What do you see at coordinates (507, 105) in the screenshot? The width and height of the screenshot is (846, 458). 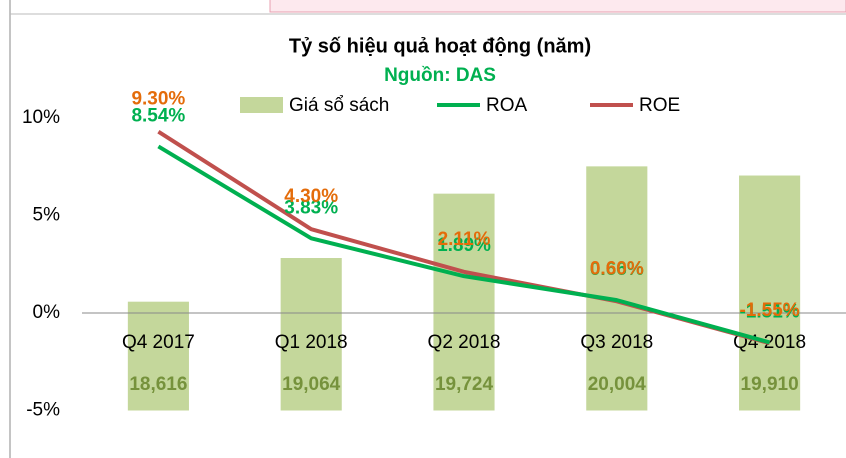 I see `legend-label: ROA` at bounding box center [507, 105].